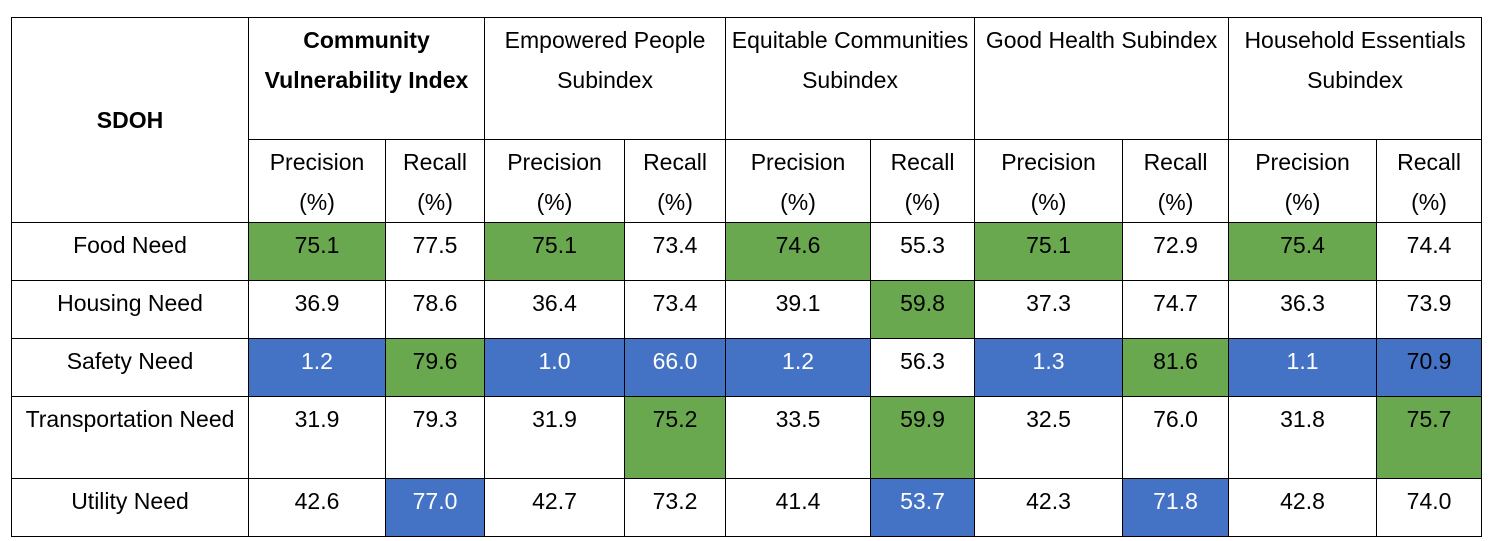  Describe the element at coordinates (317, 309) in the screenshot. I see `precision-cell: 36.9` at that location.